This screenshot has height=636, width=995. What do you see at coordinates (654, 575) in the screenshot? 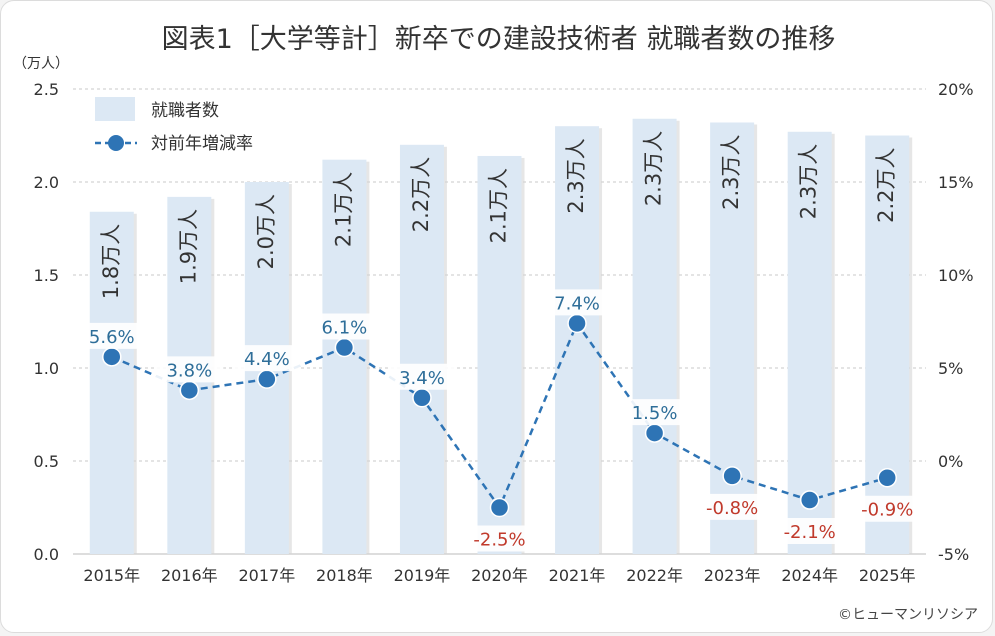
I see `x-axis-tick-label: 2022年` at bounding box center [654, 575].